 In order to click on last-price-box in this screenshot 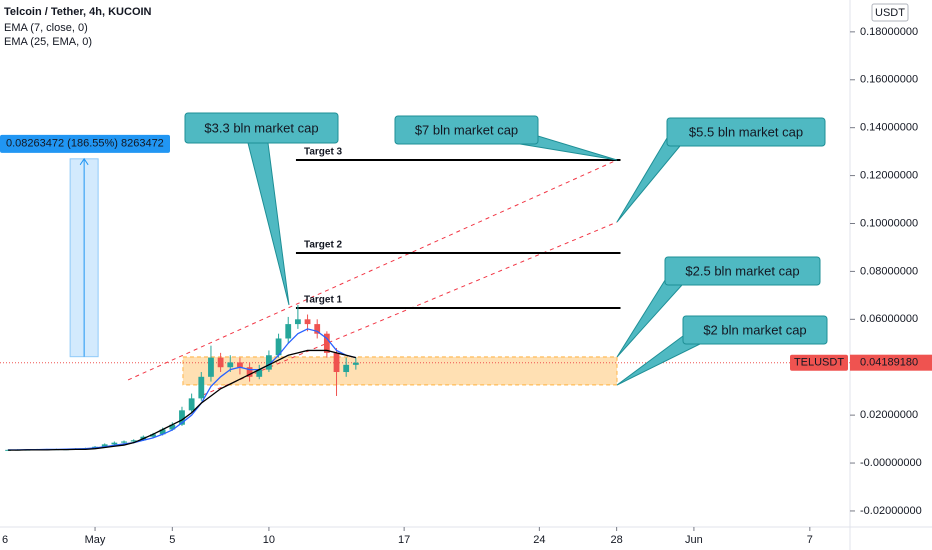, I will do `click(891, 362)`.